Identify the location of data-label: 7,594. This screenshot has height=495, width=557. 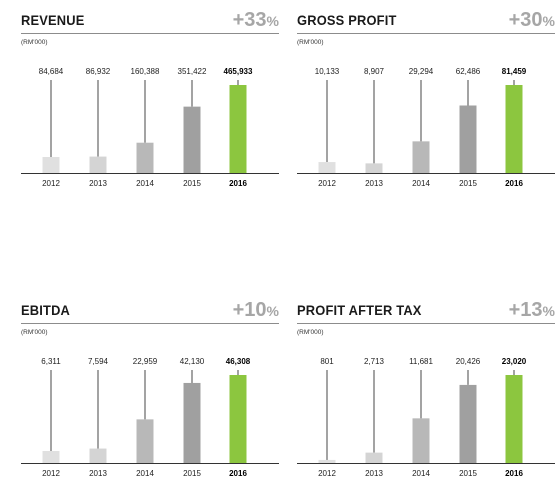
(98, 361).